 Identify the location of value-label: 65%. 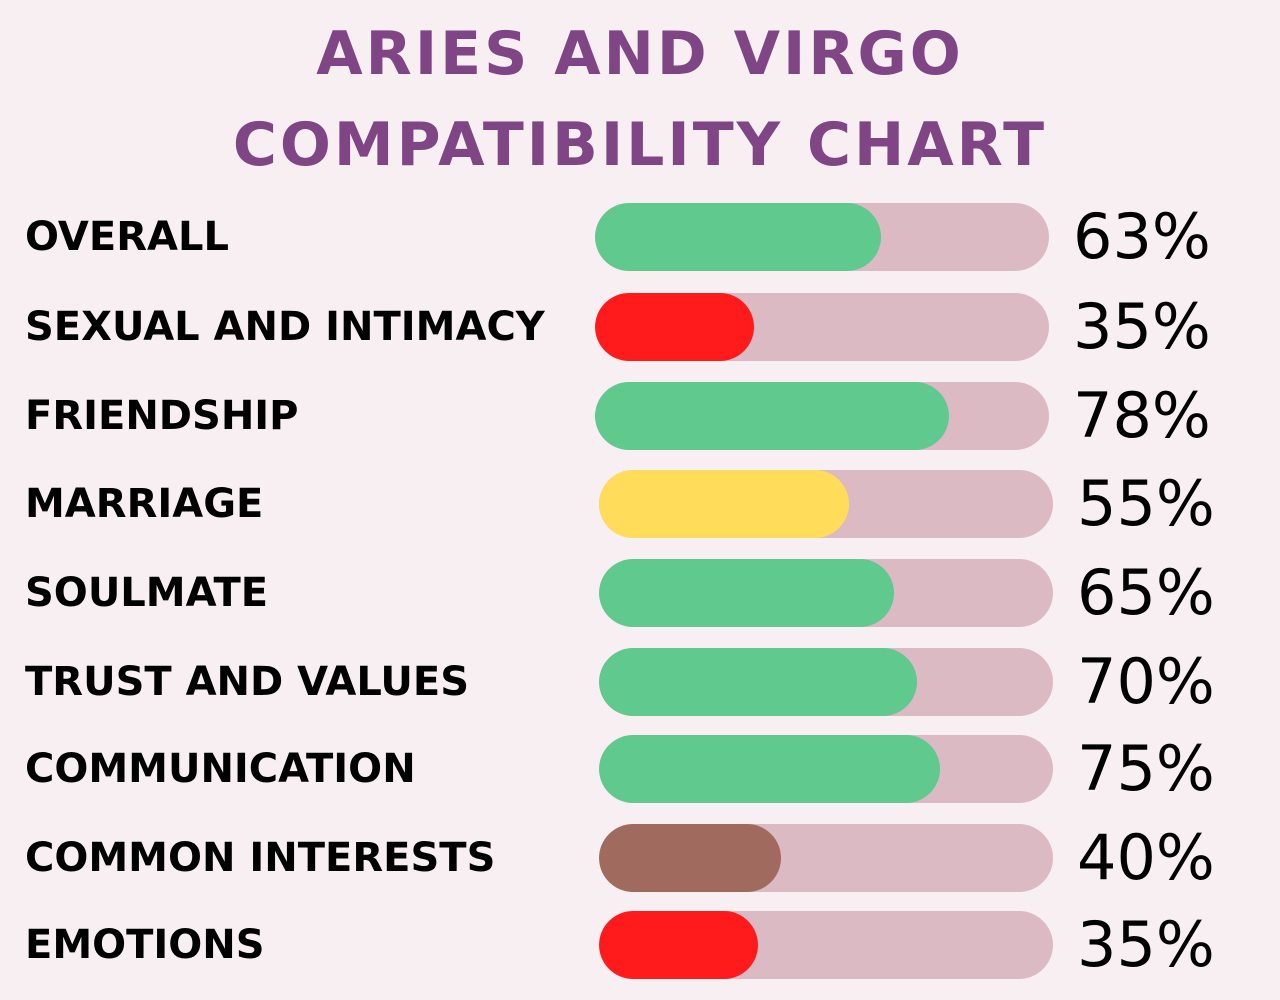
(1146, 592).